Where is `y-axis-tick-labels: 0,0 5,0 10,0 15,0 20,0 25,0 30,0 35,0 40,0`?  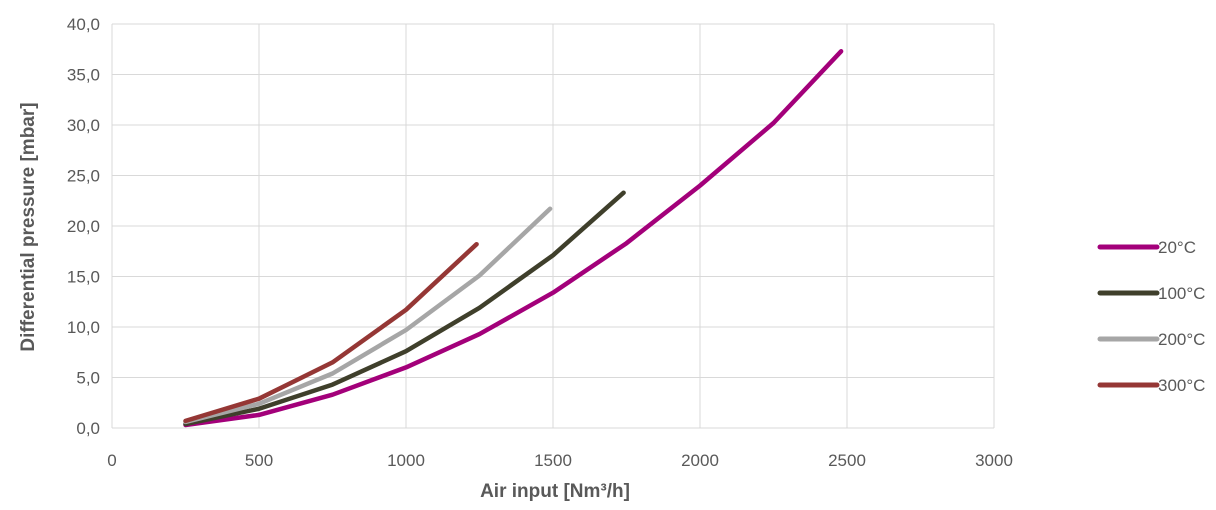
y-axis-tick-labels: 0,0 5,0 10,0 15,0 20,0 25,0 30,0 35,0 40,0 is located at coordinates (83, 226).